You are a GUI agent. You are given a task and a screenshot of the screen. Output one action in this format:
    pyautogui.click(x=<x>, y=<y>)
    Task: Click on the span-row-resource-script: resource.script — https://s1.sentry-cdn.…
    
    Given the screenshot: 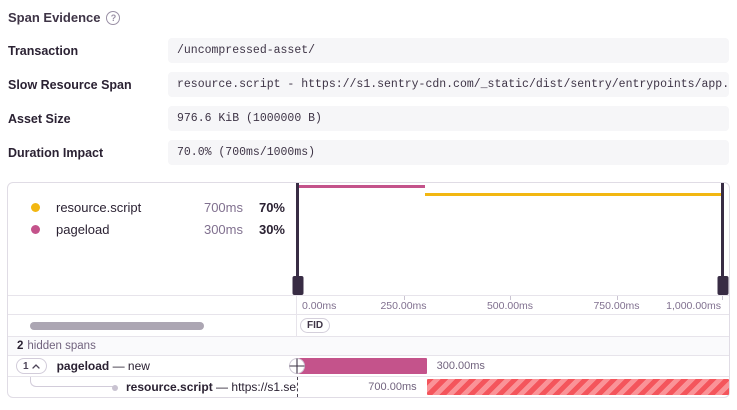 What is the action you would take?
    pyautogui.click(x=368, y=386)
    